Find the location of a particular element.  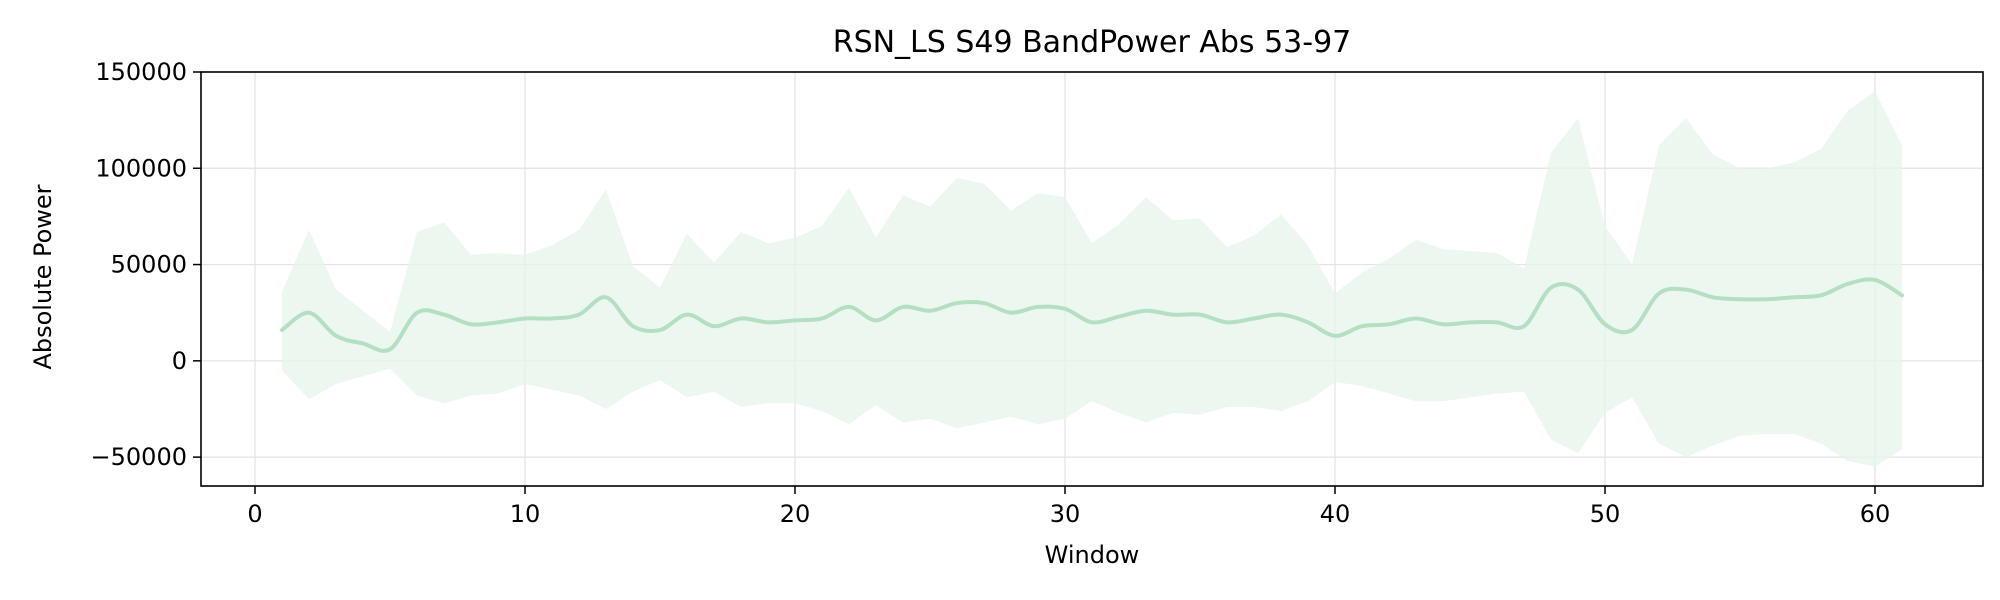

x-tick-label: 40 is located at coordinates (1335, 514).